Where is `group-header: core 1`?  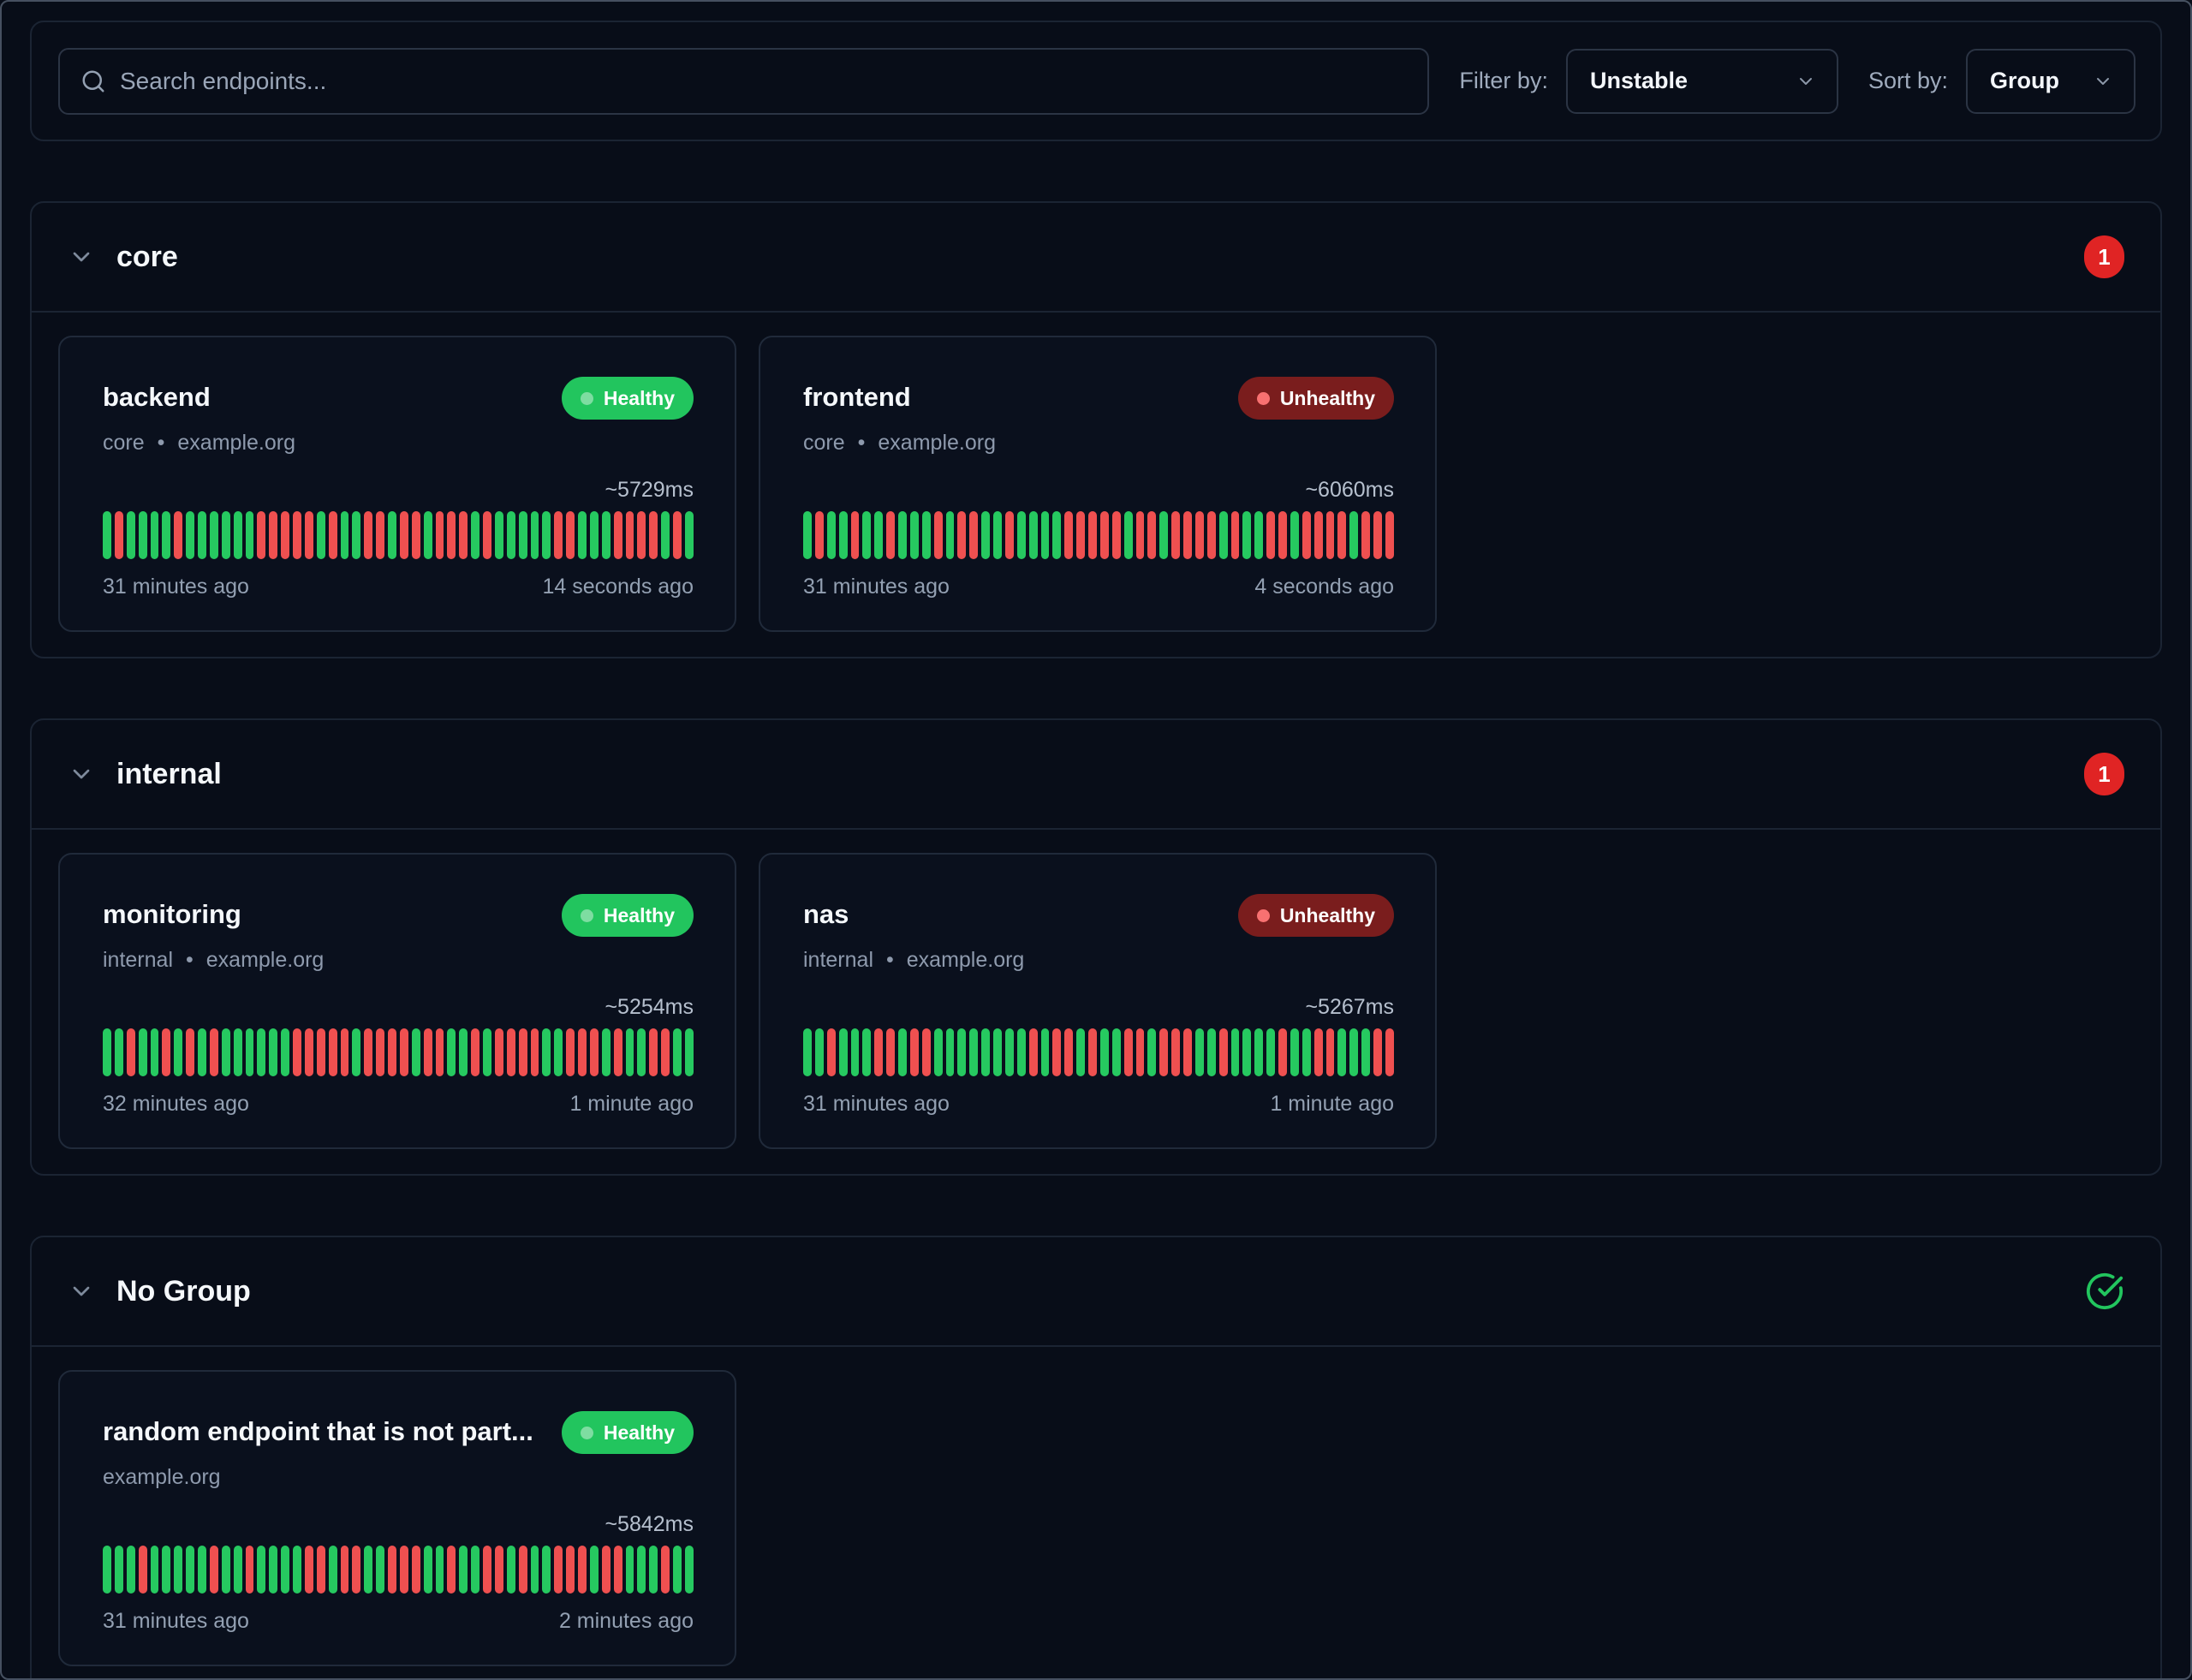 group-header: core 1 is located at coordinates (1096, 258).